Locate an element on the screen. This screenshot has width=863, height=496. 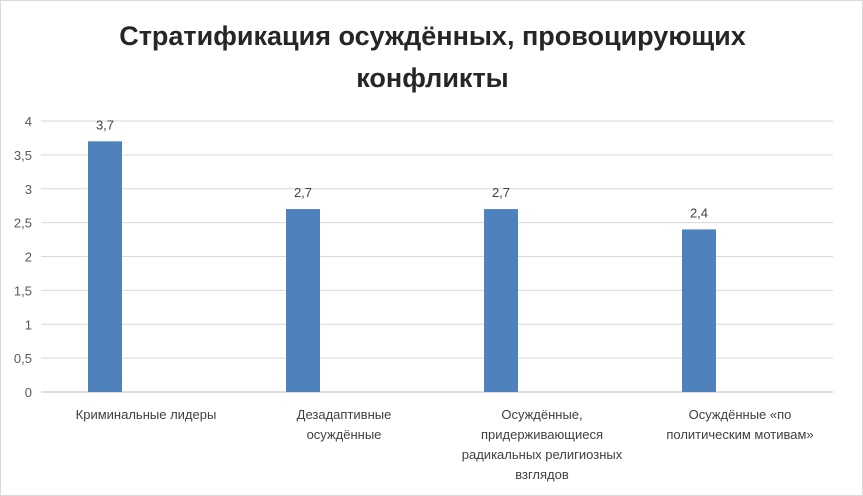
y-tick-label: 1,5 is located at coordinates (23, 290).